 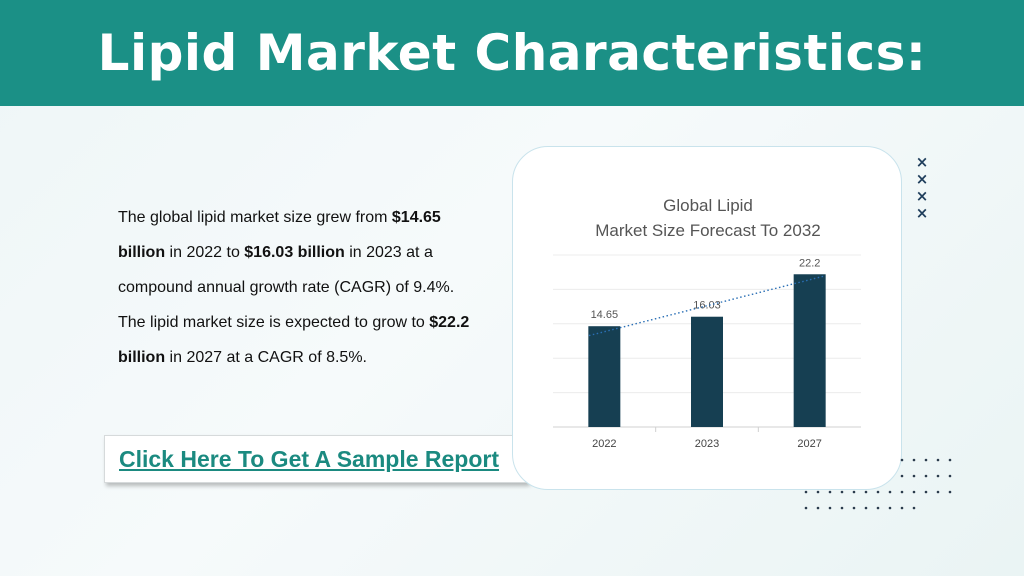 What do you see at coordinates (294, 252) in the screenshot?
I see `market-size-2023: $16.03 billion` at bounding box center [294, 252].